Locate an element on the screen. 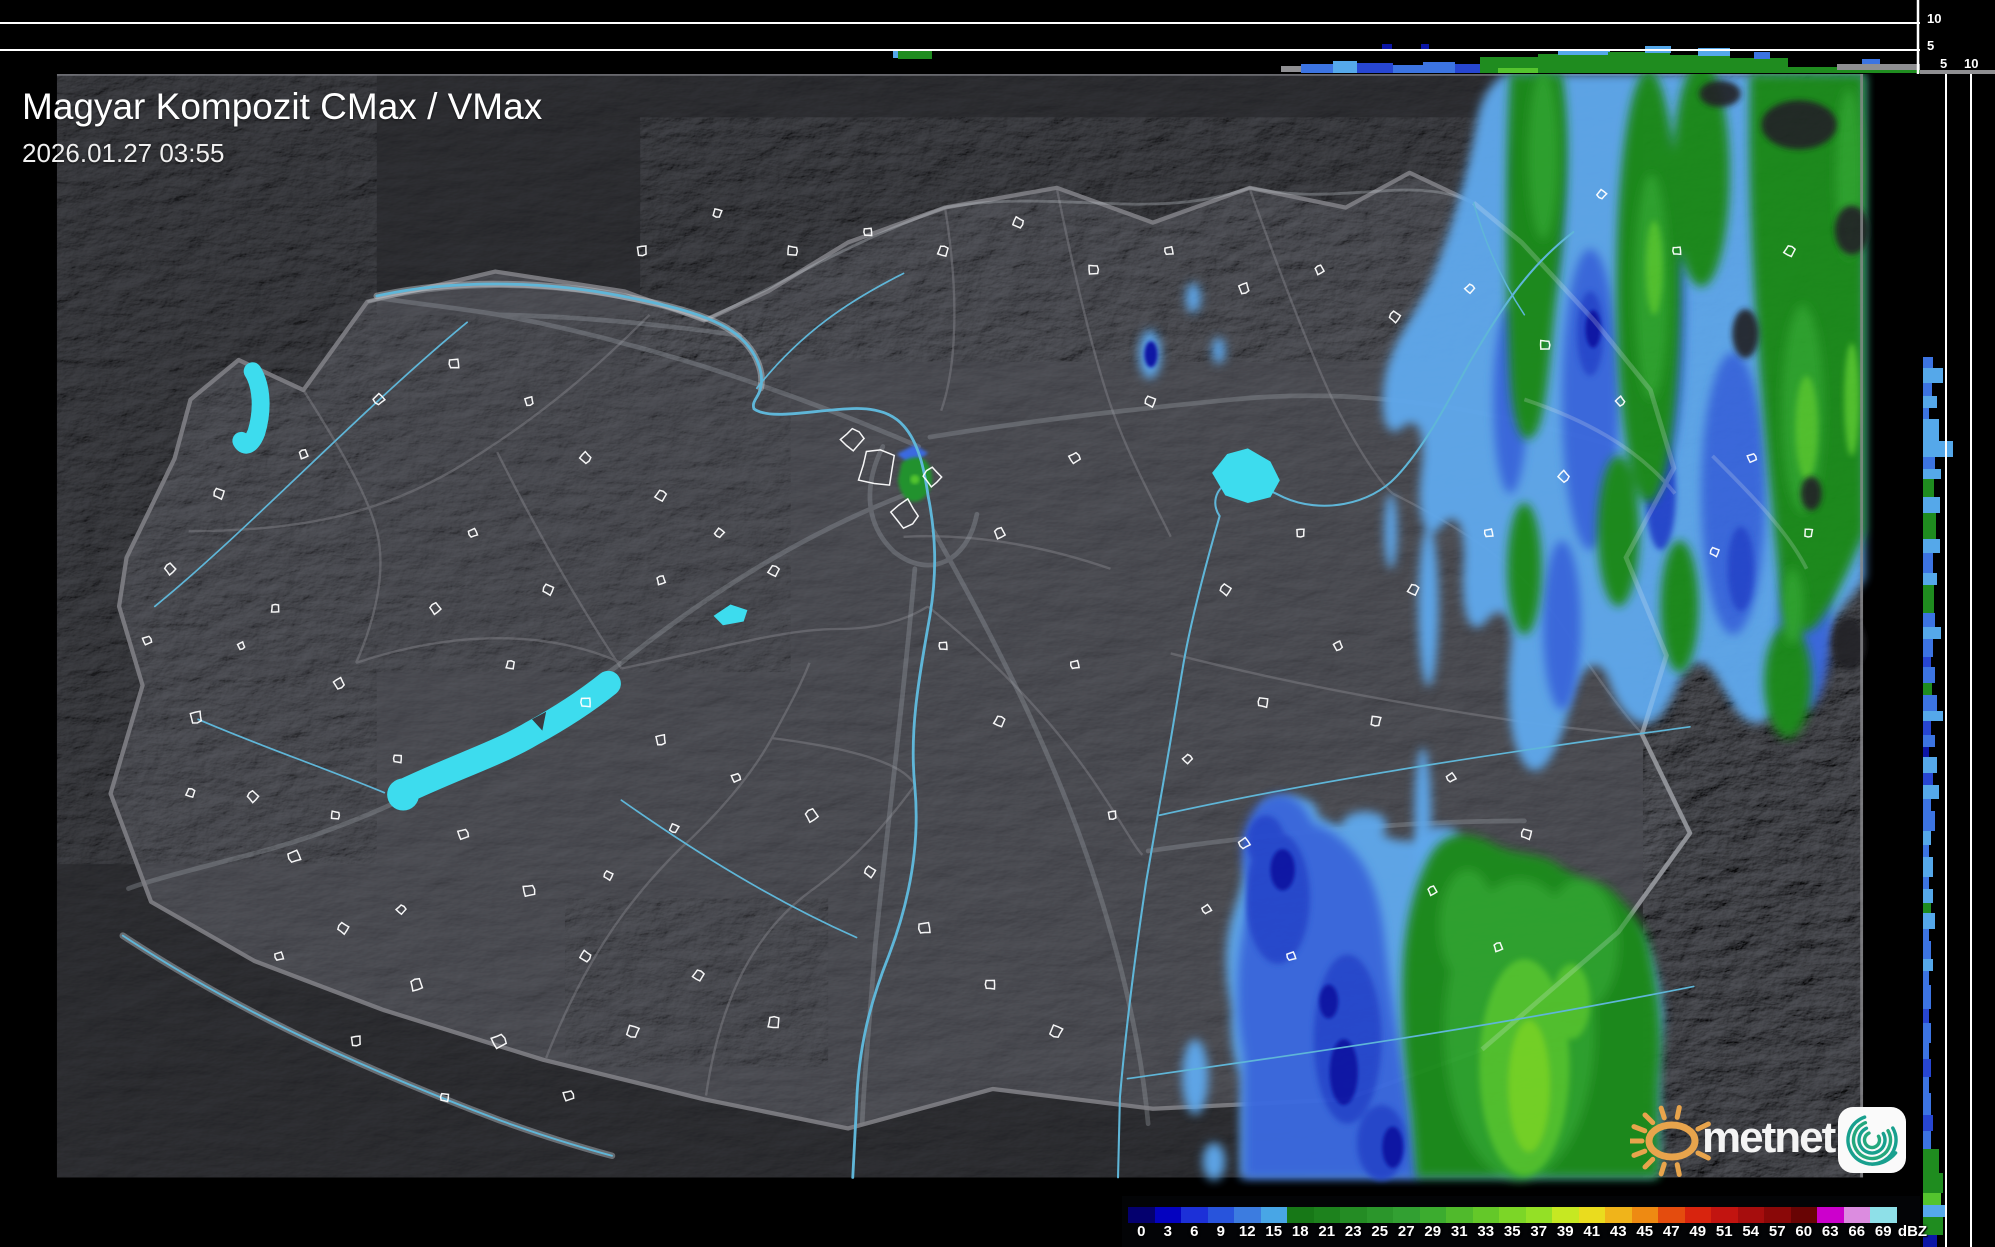 The image size is (1995, 1247). legend-tick-label: 33 is located at coordinates (1486, 1231).